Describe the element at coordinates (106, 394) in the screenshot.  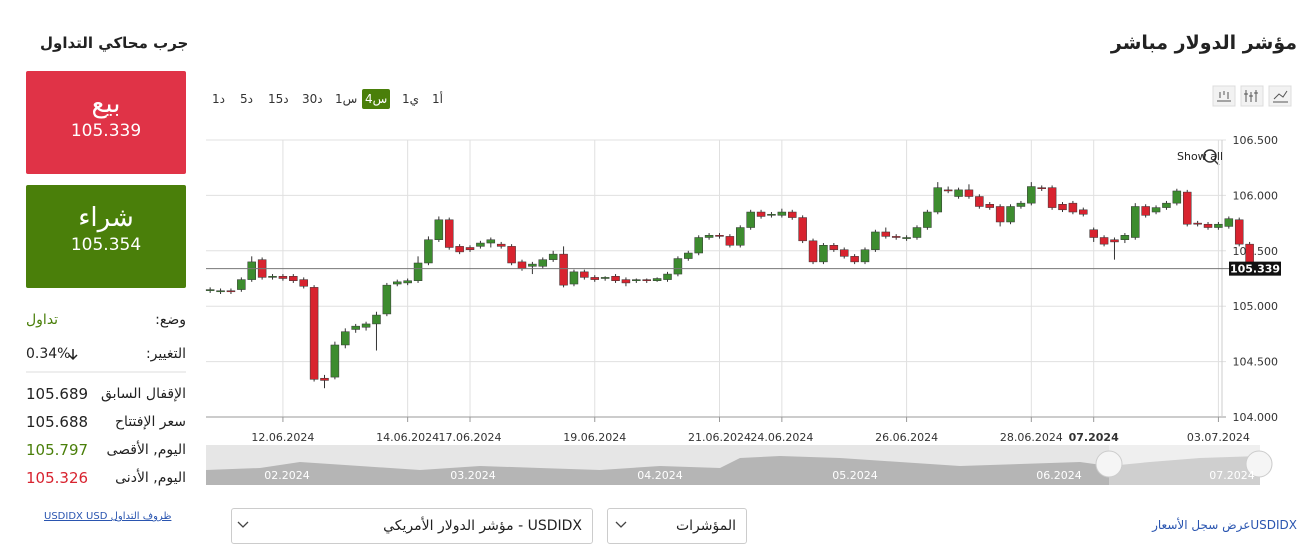
I see `stat-row: الإقفال السابق 105.689` at that location.